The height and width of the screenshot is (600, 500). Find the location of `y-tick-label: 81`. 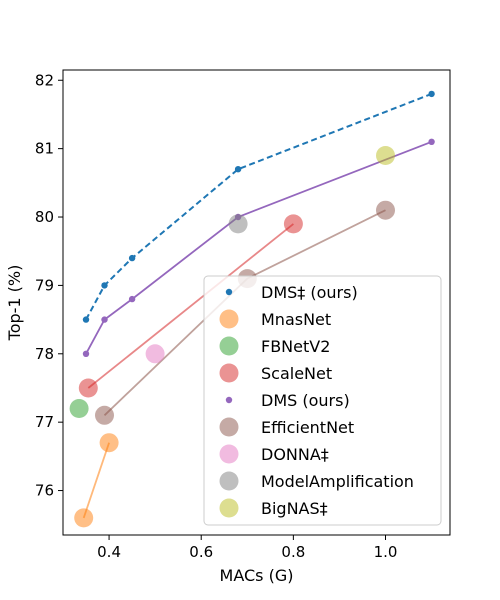

y-tick-label: 81 is located at coordinates (44, 149).